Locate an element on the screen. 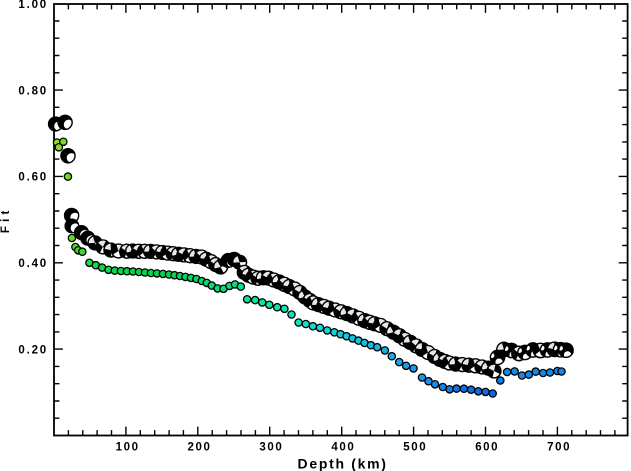 The width and height of the screenshot is (631, 471). svg-text: 0.60 is located at coordinates (33, 178).